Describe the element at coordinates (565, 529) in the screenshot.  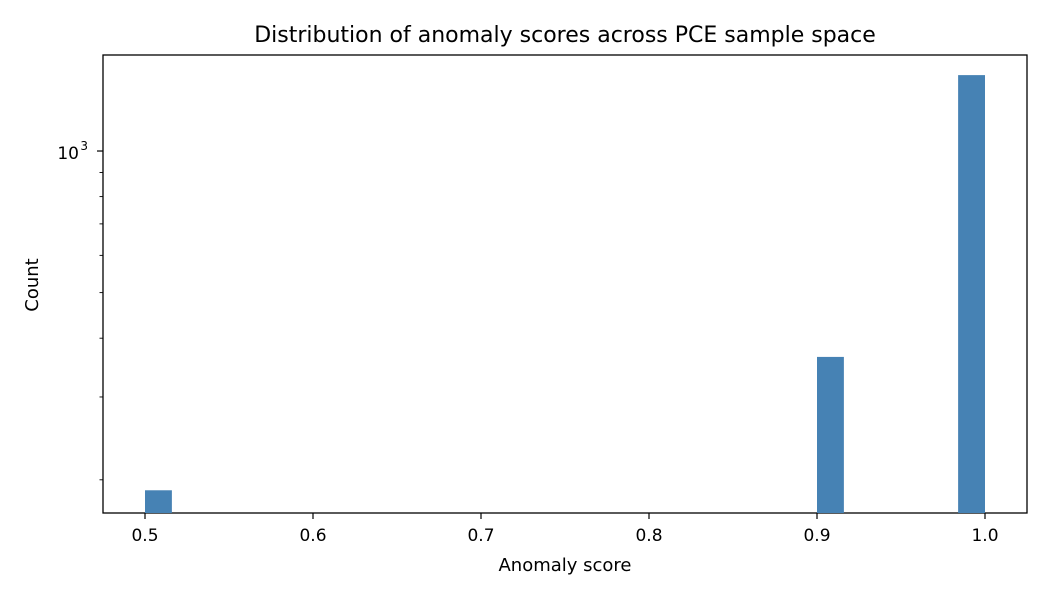
I see `x-axis: 0.5 0.6 0.7 0.8 0.9 1.0` at that location.